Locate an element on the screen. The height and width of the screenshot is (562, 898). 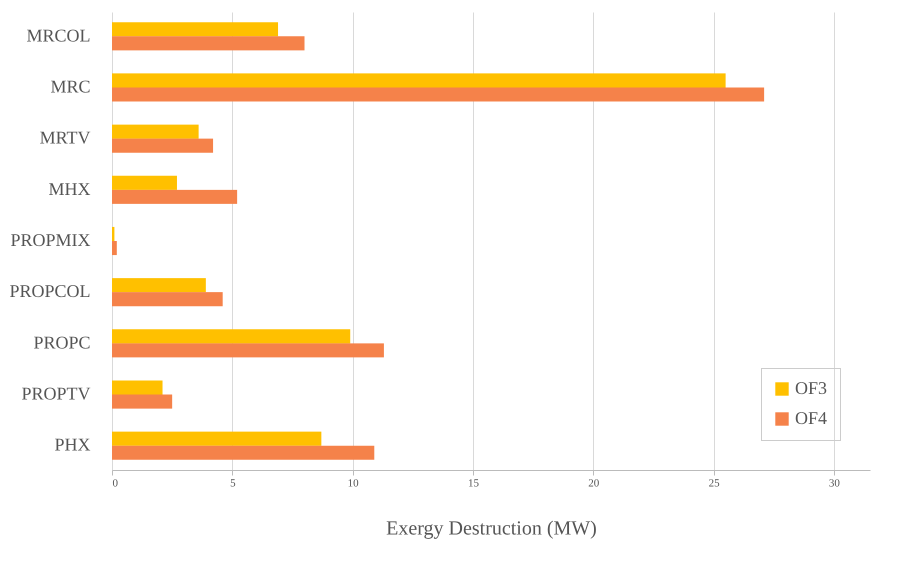
x-tick-label: 25 is located at coordinates (714, 484).